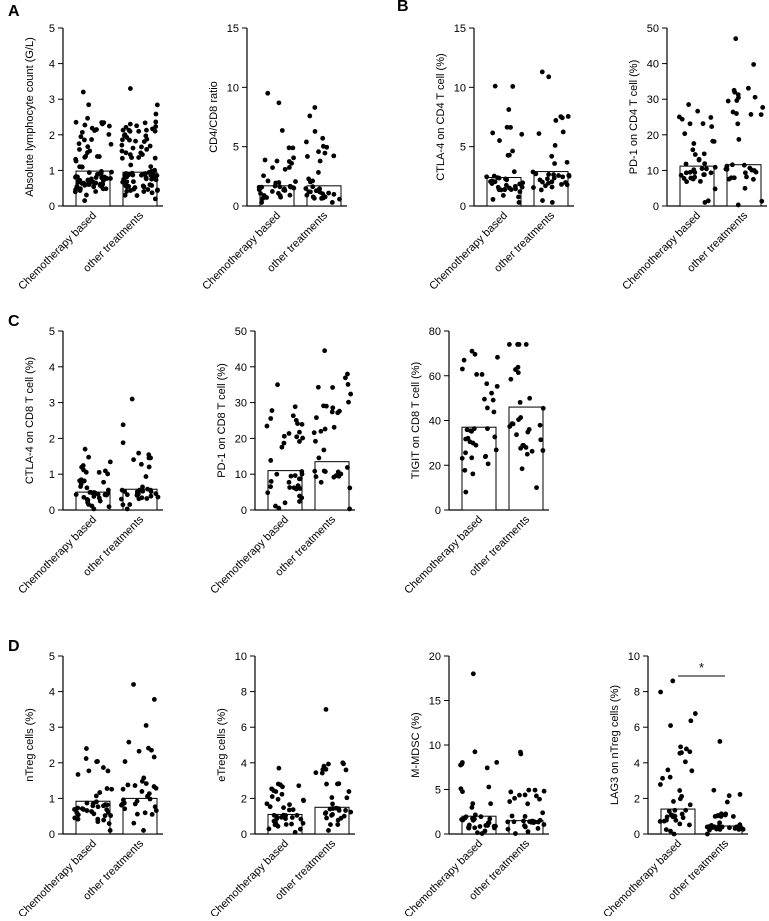 The width and height of the screenshot is (769, 921). I want to click on y-tick-label: 5, so click(52, 332).